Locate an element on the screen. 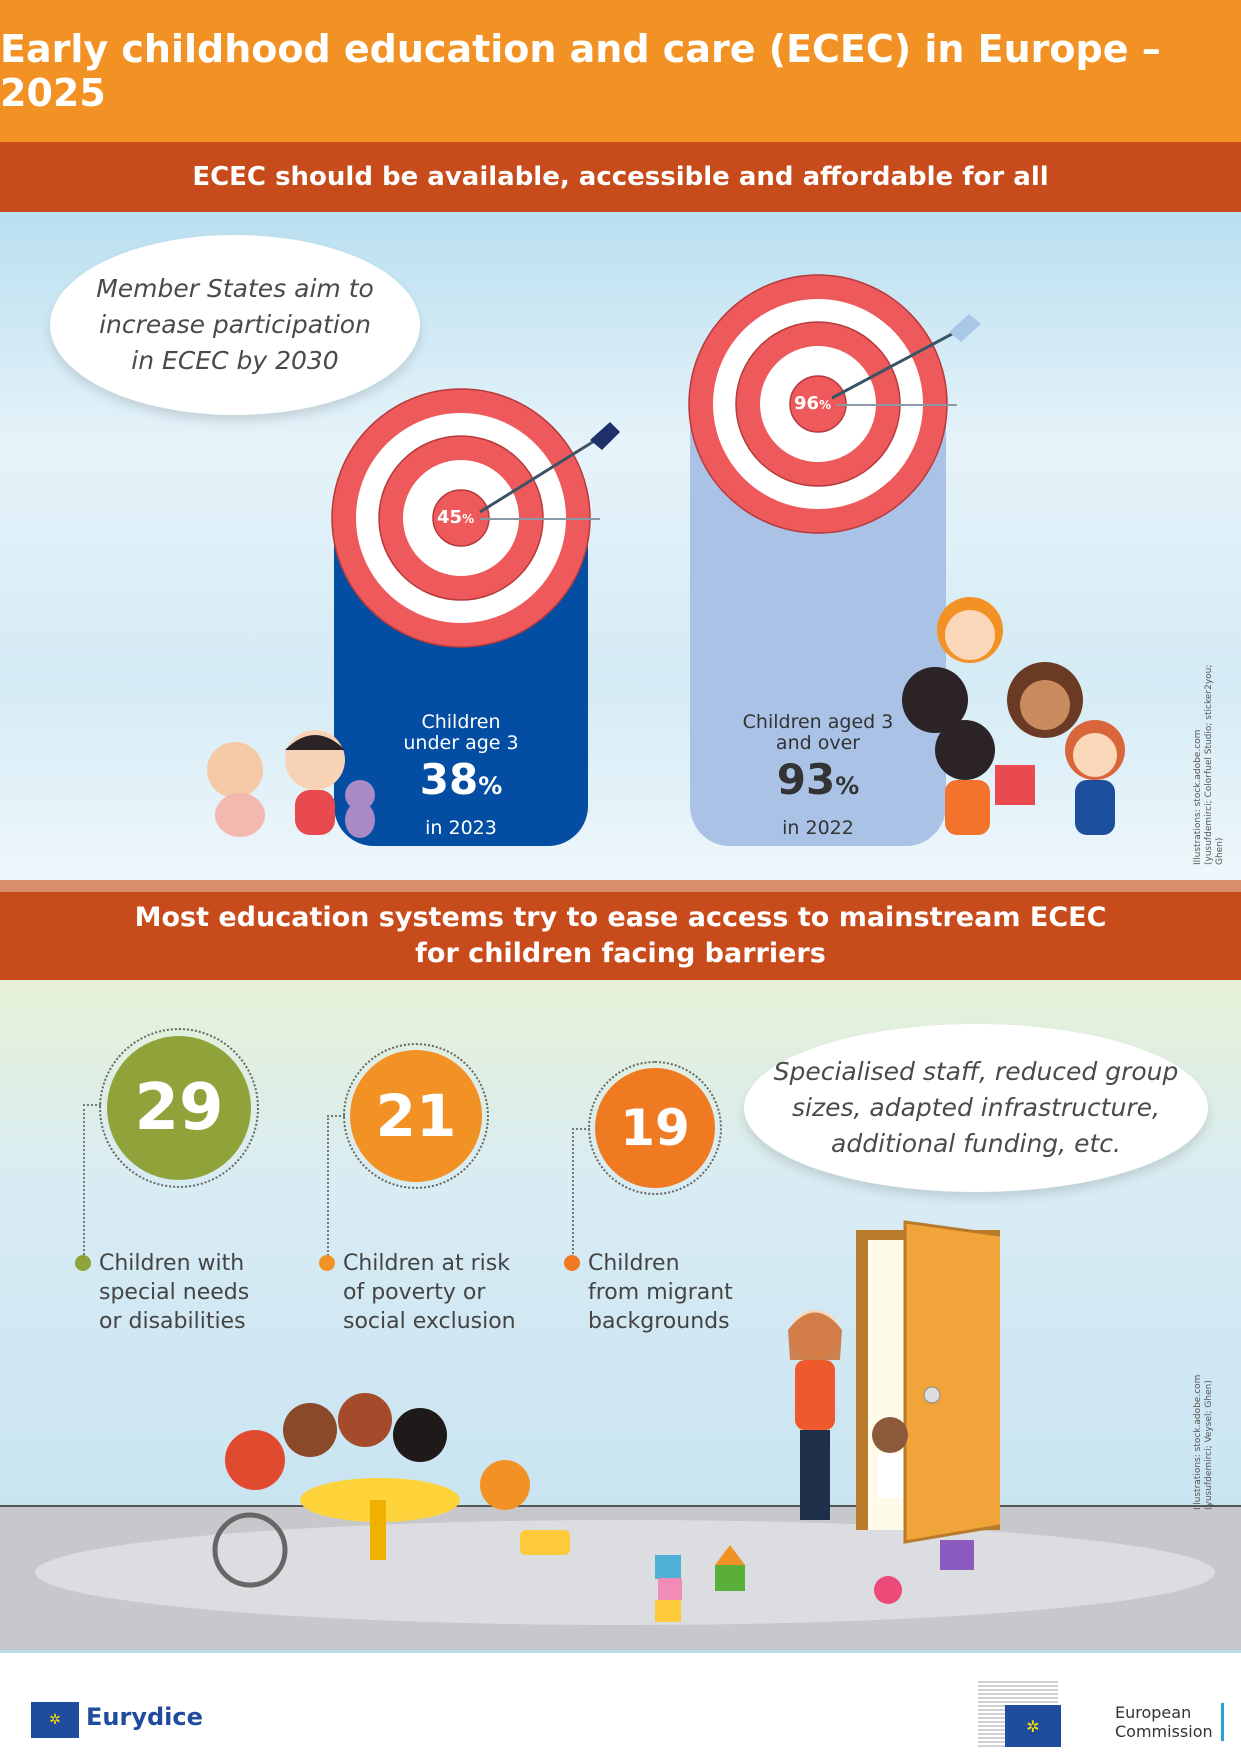 This screenshot has height=1754, width=1241. door-teacher-illustration is located at coordinates (894, 1382).